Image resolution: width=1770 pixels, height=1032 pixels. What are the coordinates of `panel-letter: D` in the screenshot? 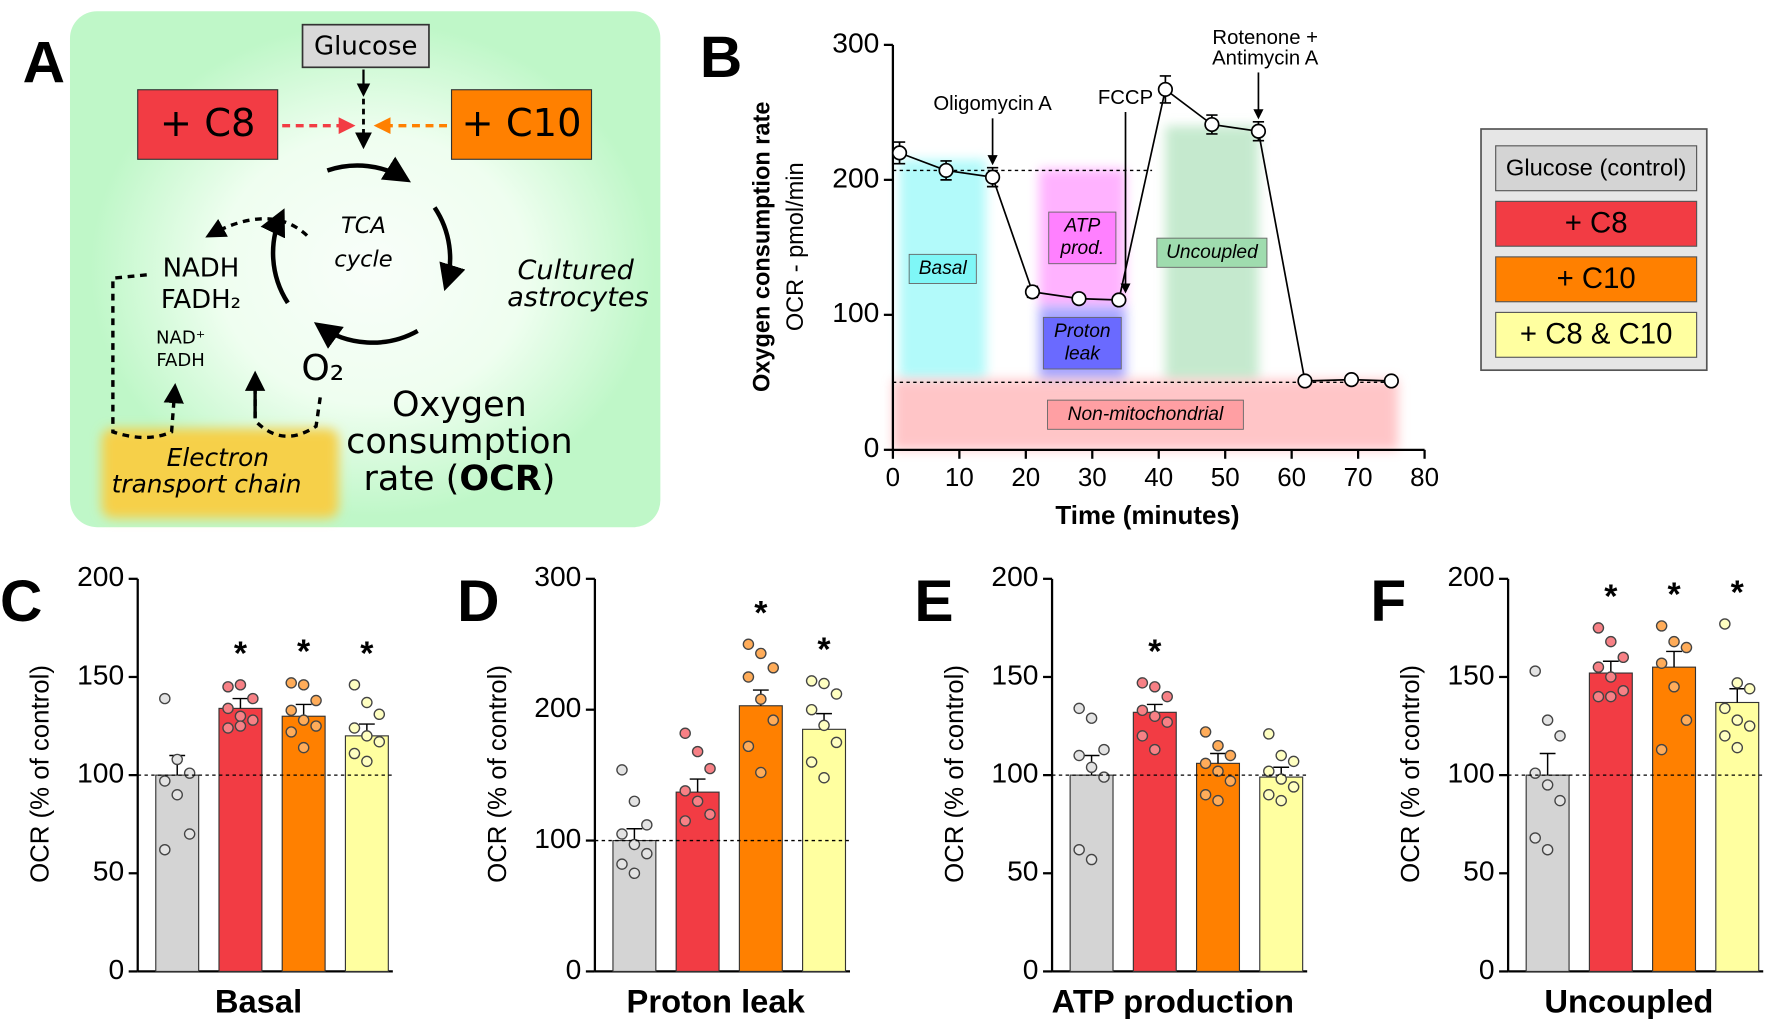 It's located at (478, 601).